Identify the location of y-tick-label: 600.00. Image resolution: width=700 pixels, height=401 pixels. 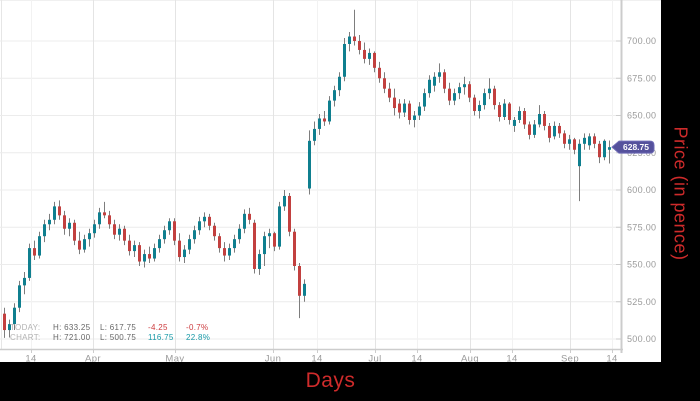
(641, 190).